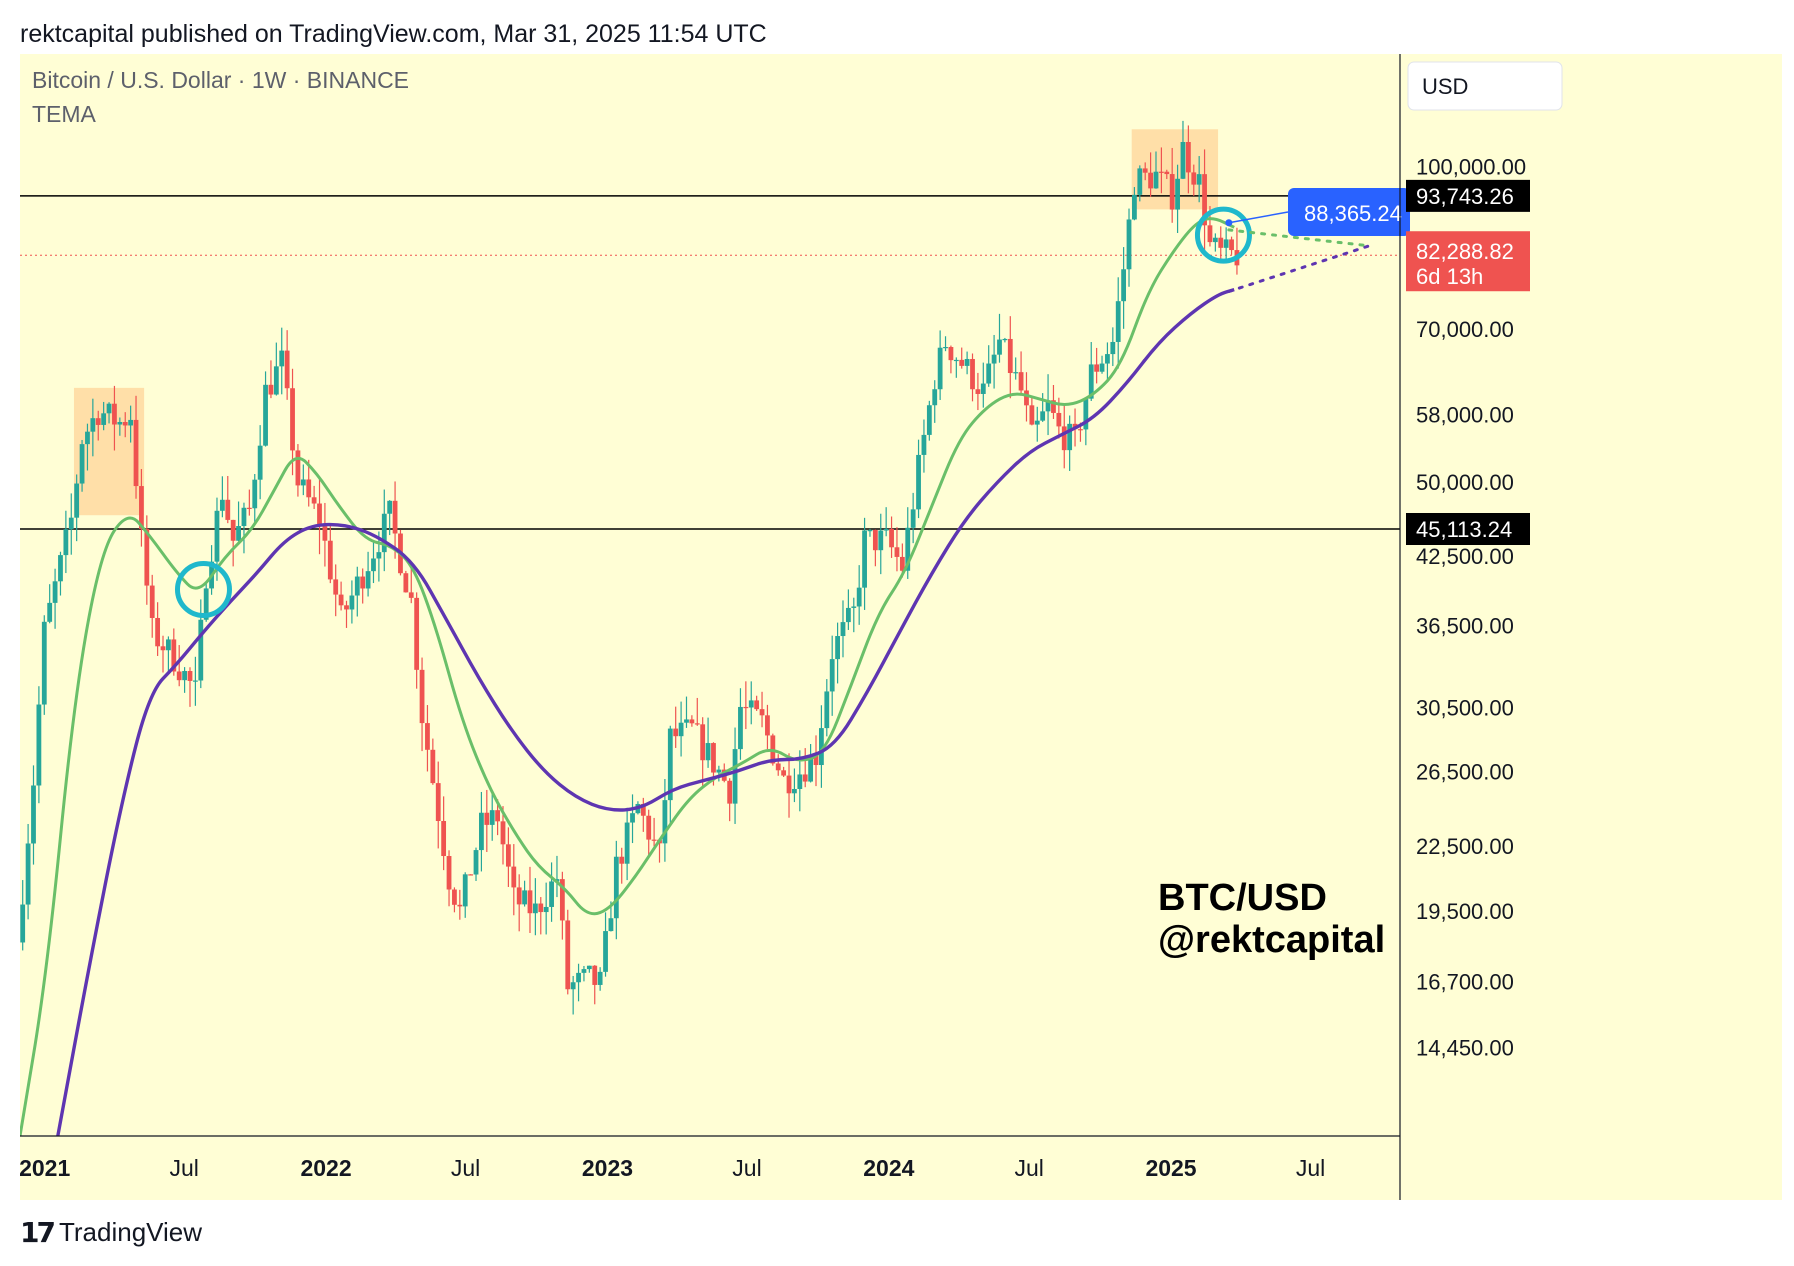  Describe the element at coordinates (1310, 1168) in the screenshot. I see `time-tick-label: Jul` at that location.